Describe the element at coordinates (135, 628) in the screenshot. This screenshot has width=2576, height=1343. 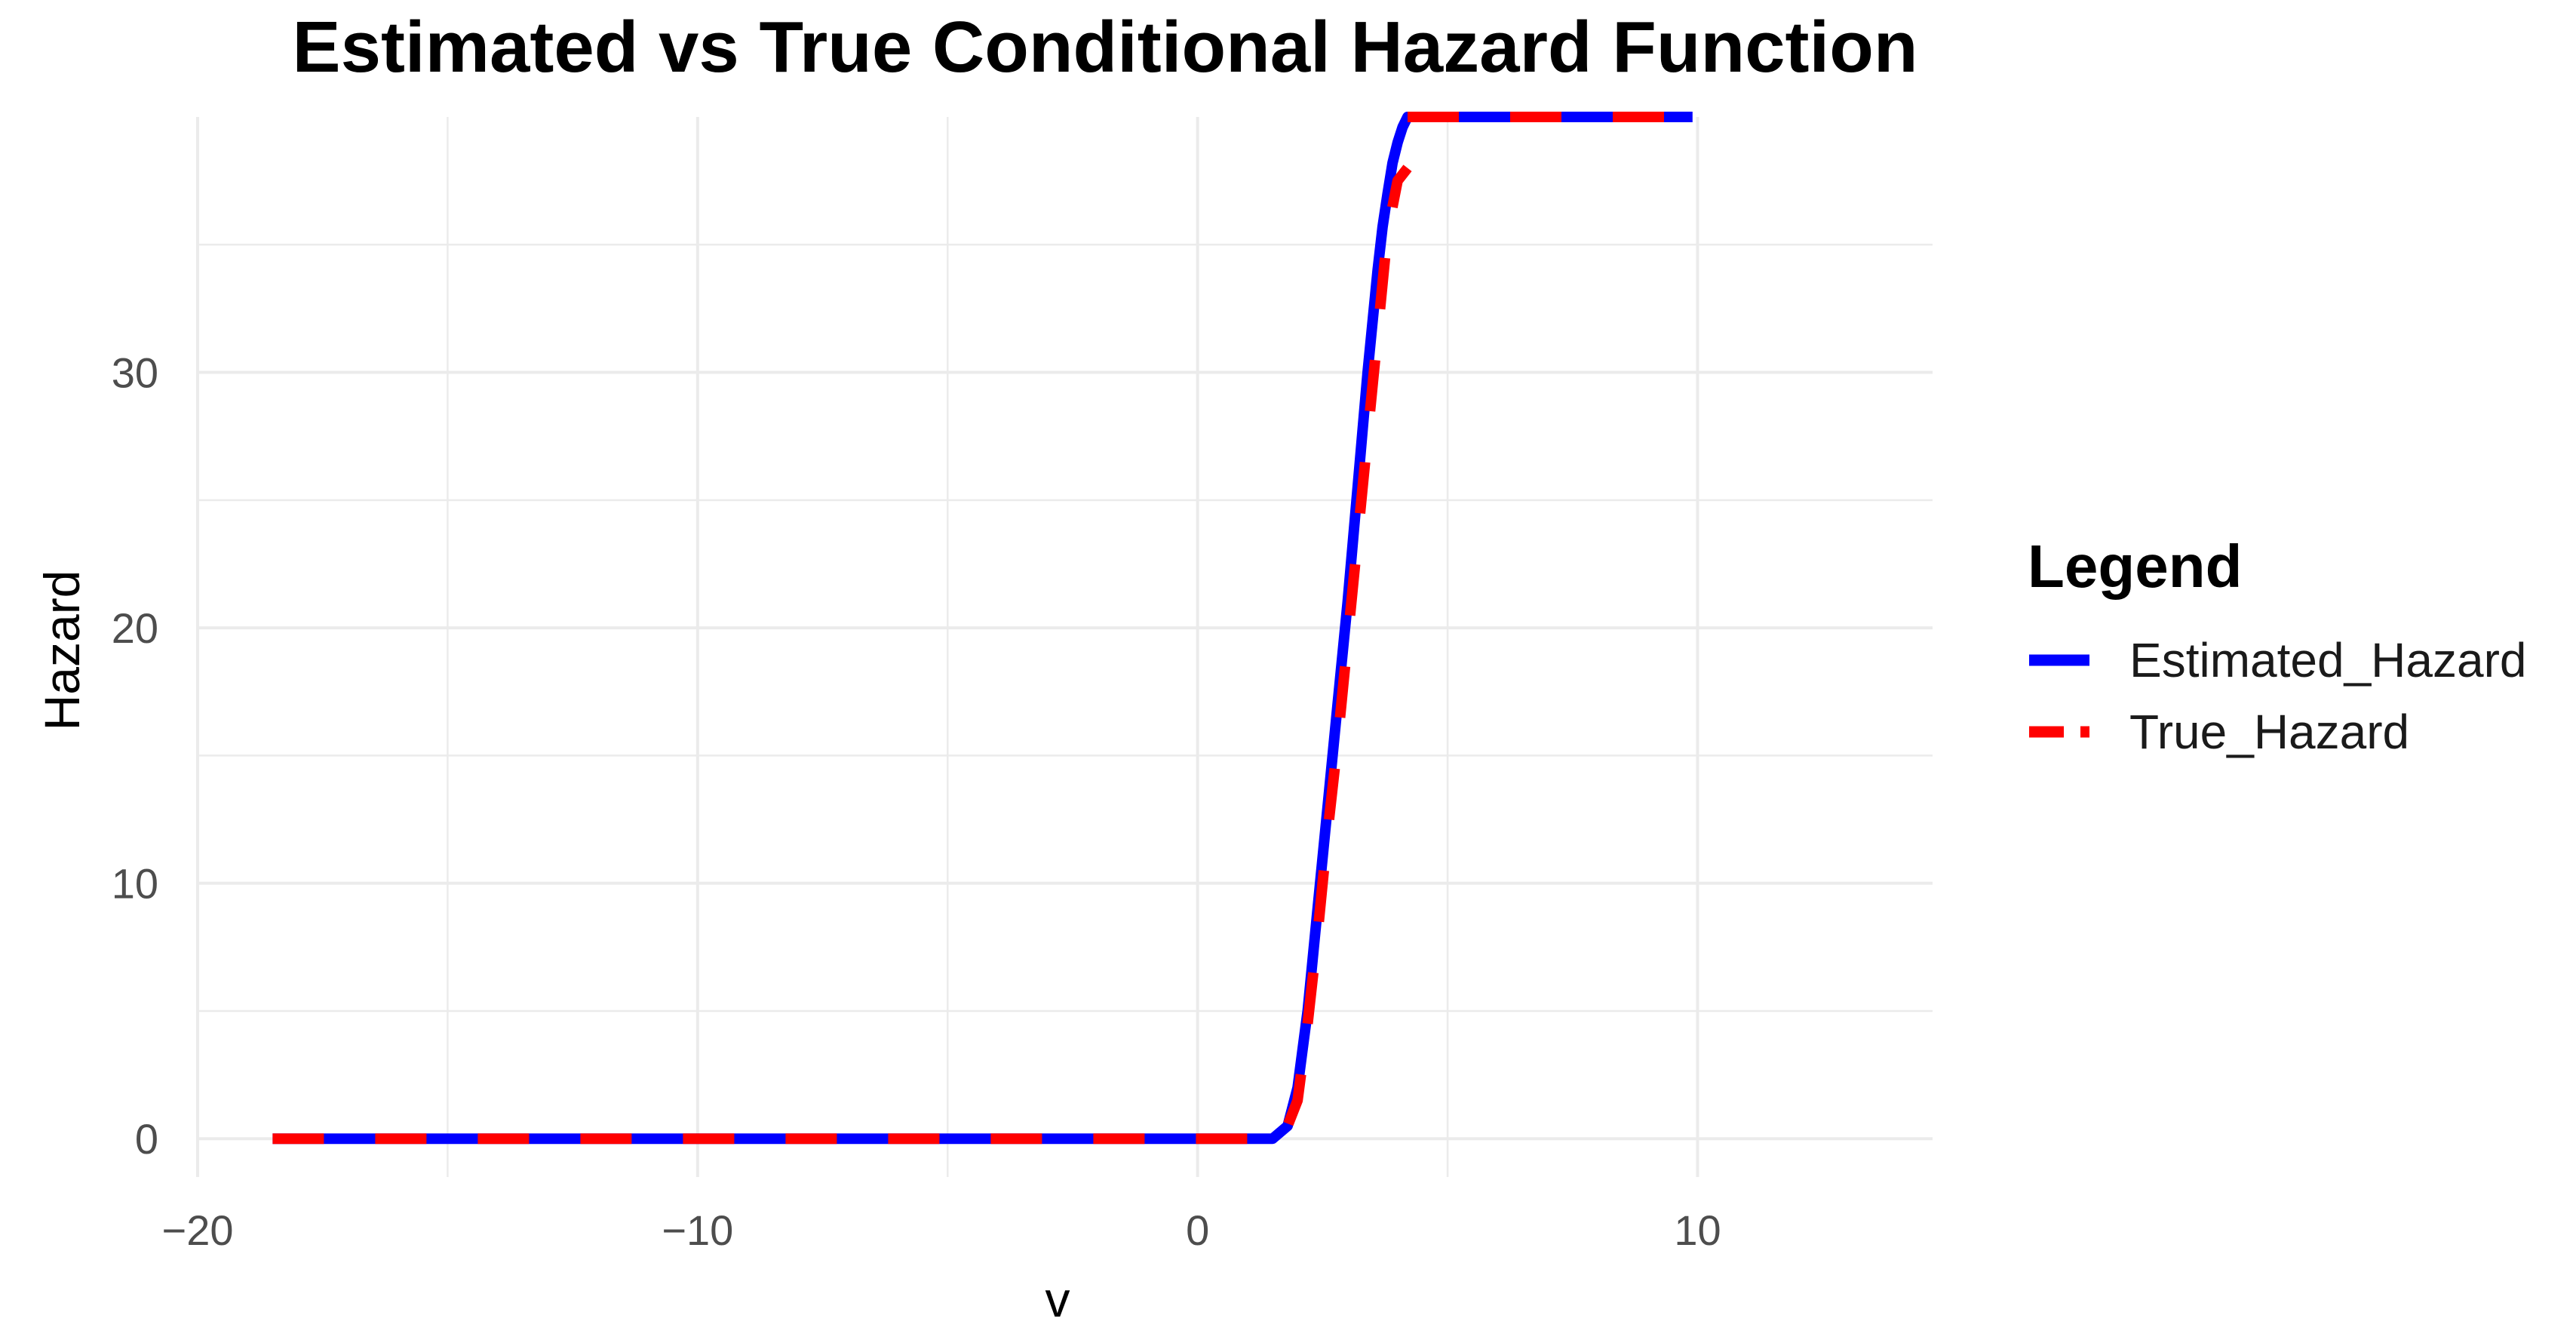
I see `y-tick-label: 20` at that location.